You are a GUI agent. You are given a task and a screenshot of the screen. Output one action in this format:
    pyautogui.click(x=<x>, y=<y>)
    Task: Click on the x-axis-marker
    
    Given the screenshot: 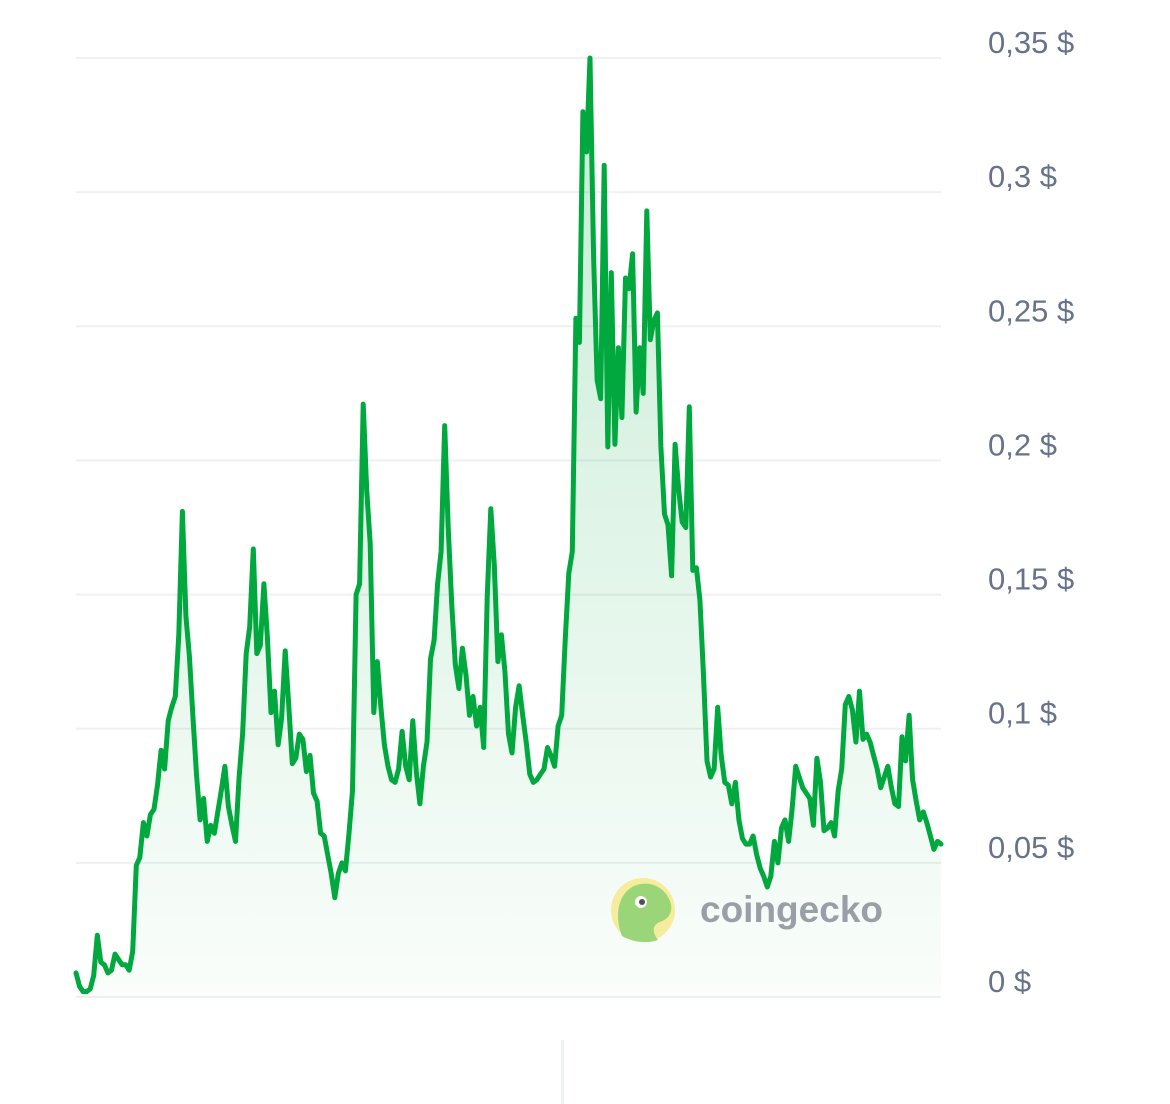 What is the action you would take?
    pyautogui.click(x=562, y=1072)
    